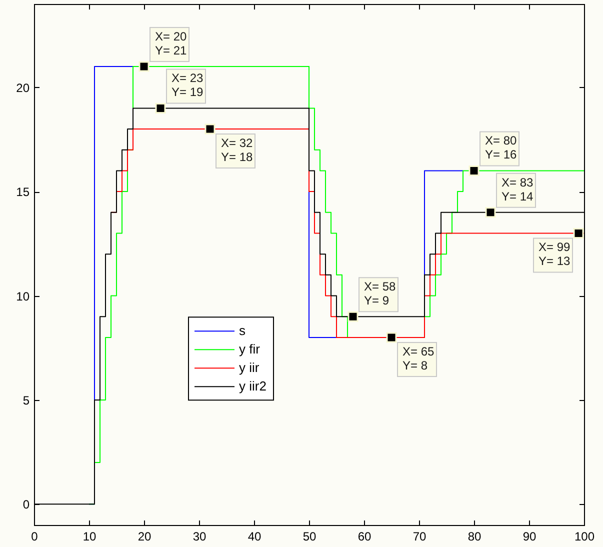  What do you see at coordinates (242, 330) in the screenshot?
I see `legend-label: s` at bounding box center [242, 330].